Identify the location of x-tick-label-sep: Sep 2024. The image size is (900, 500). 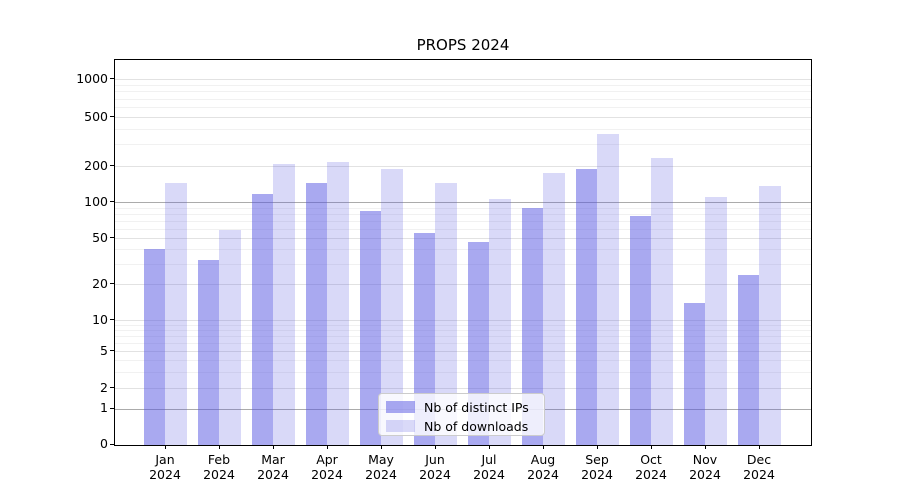
(597, 467).